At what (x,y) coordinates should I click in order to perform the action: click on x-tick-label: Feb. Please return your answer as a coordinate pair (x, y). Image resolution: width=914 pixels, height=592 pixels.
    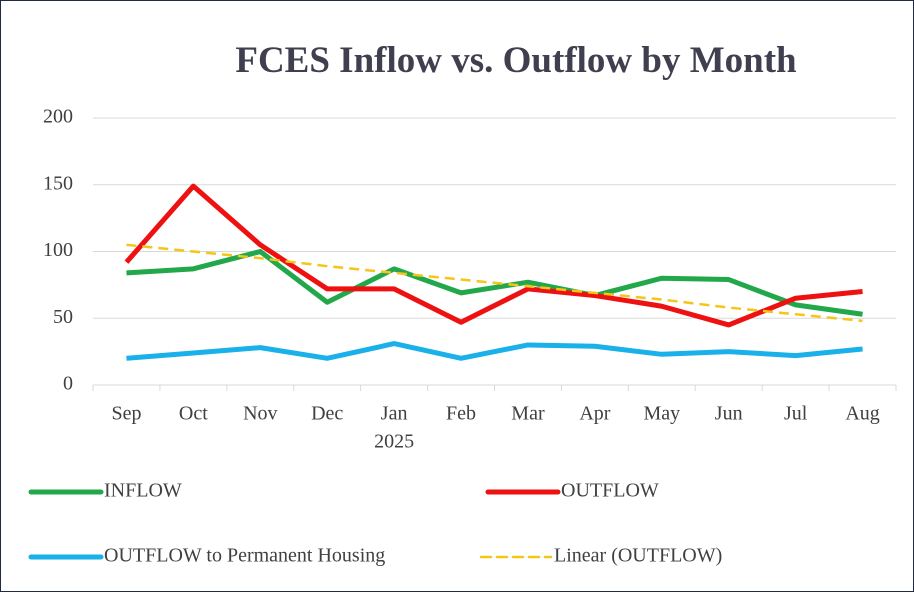
    Looking at the image, I should click on (461, 414).